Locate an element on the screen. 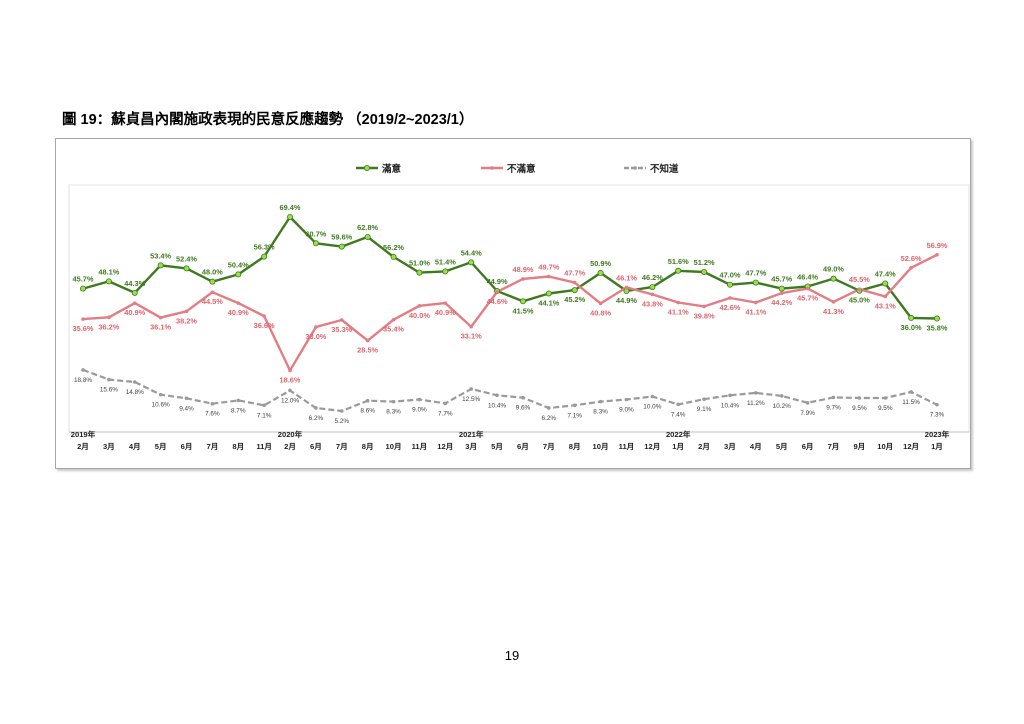 This screenshot has height=724, width=1024. data-label: 40.8% is located at coordinates (600, 312).